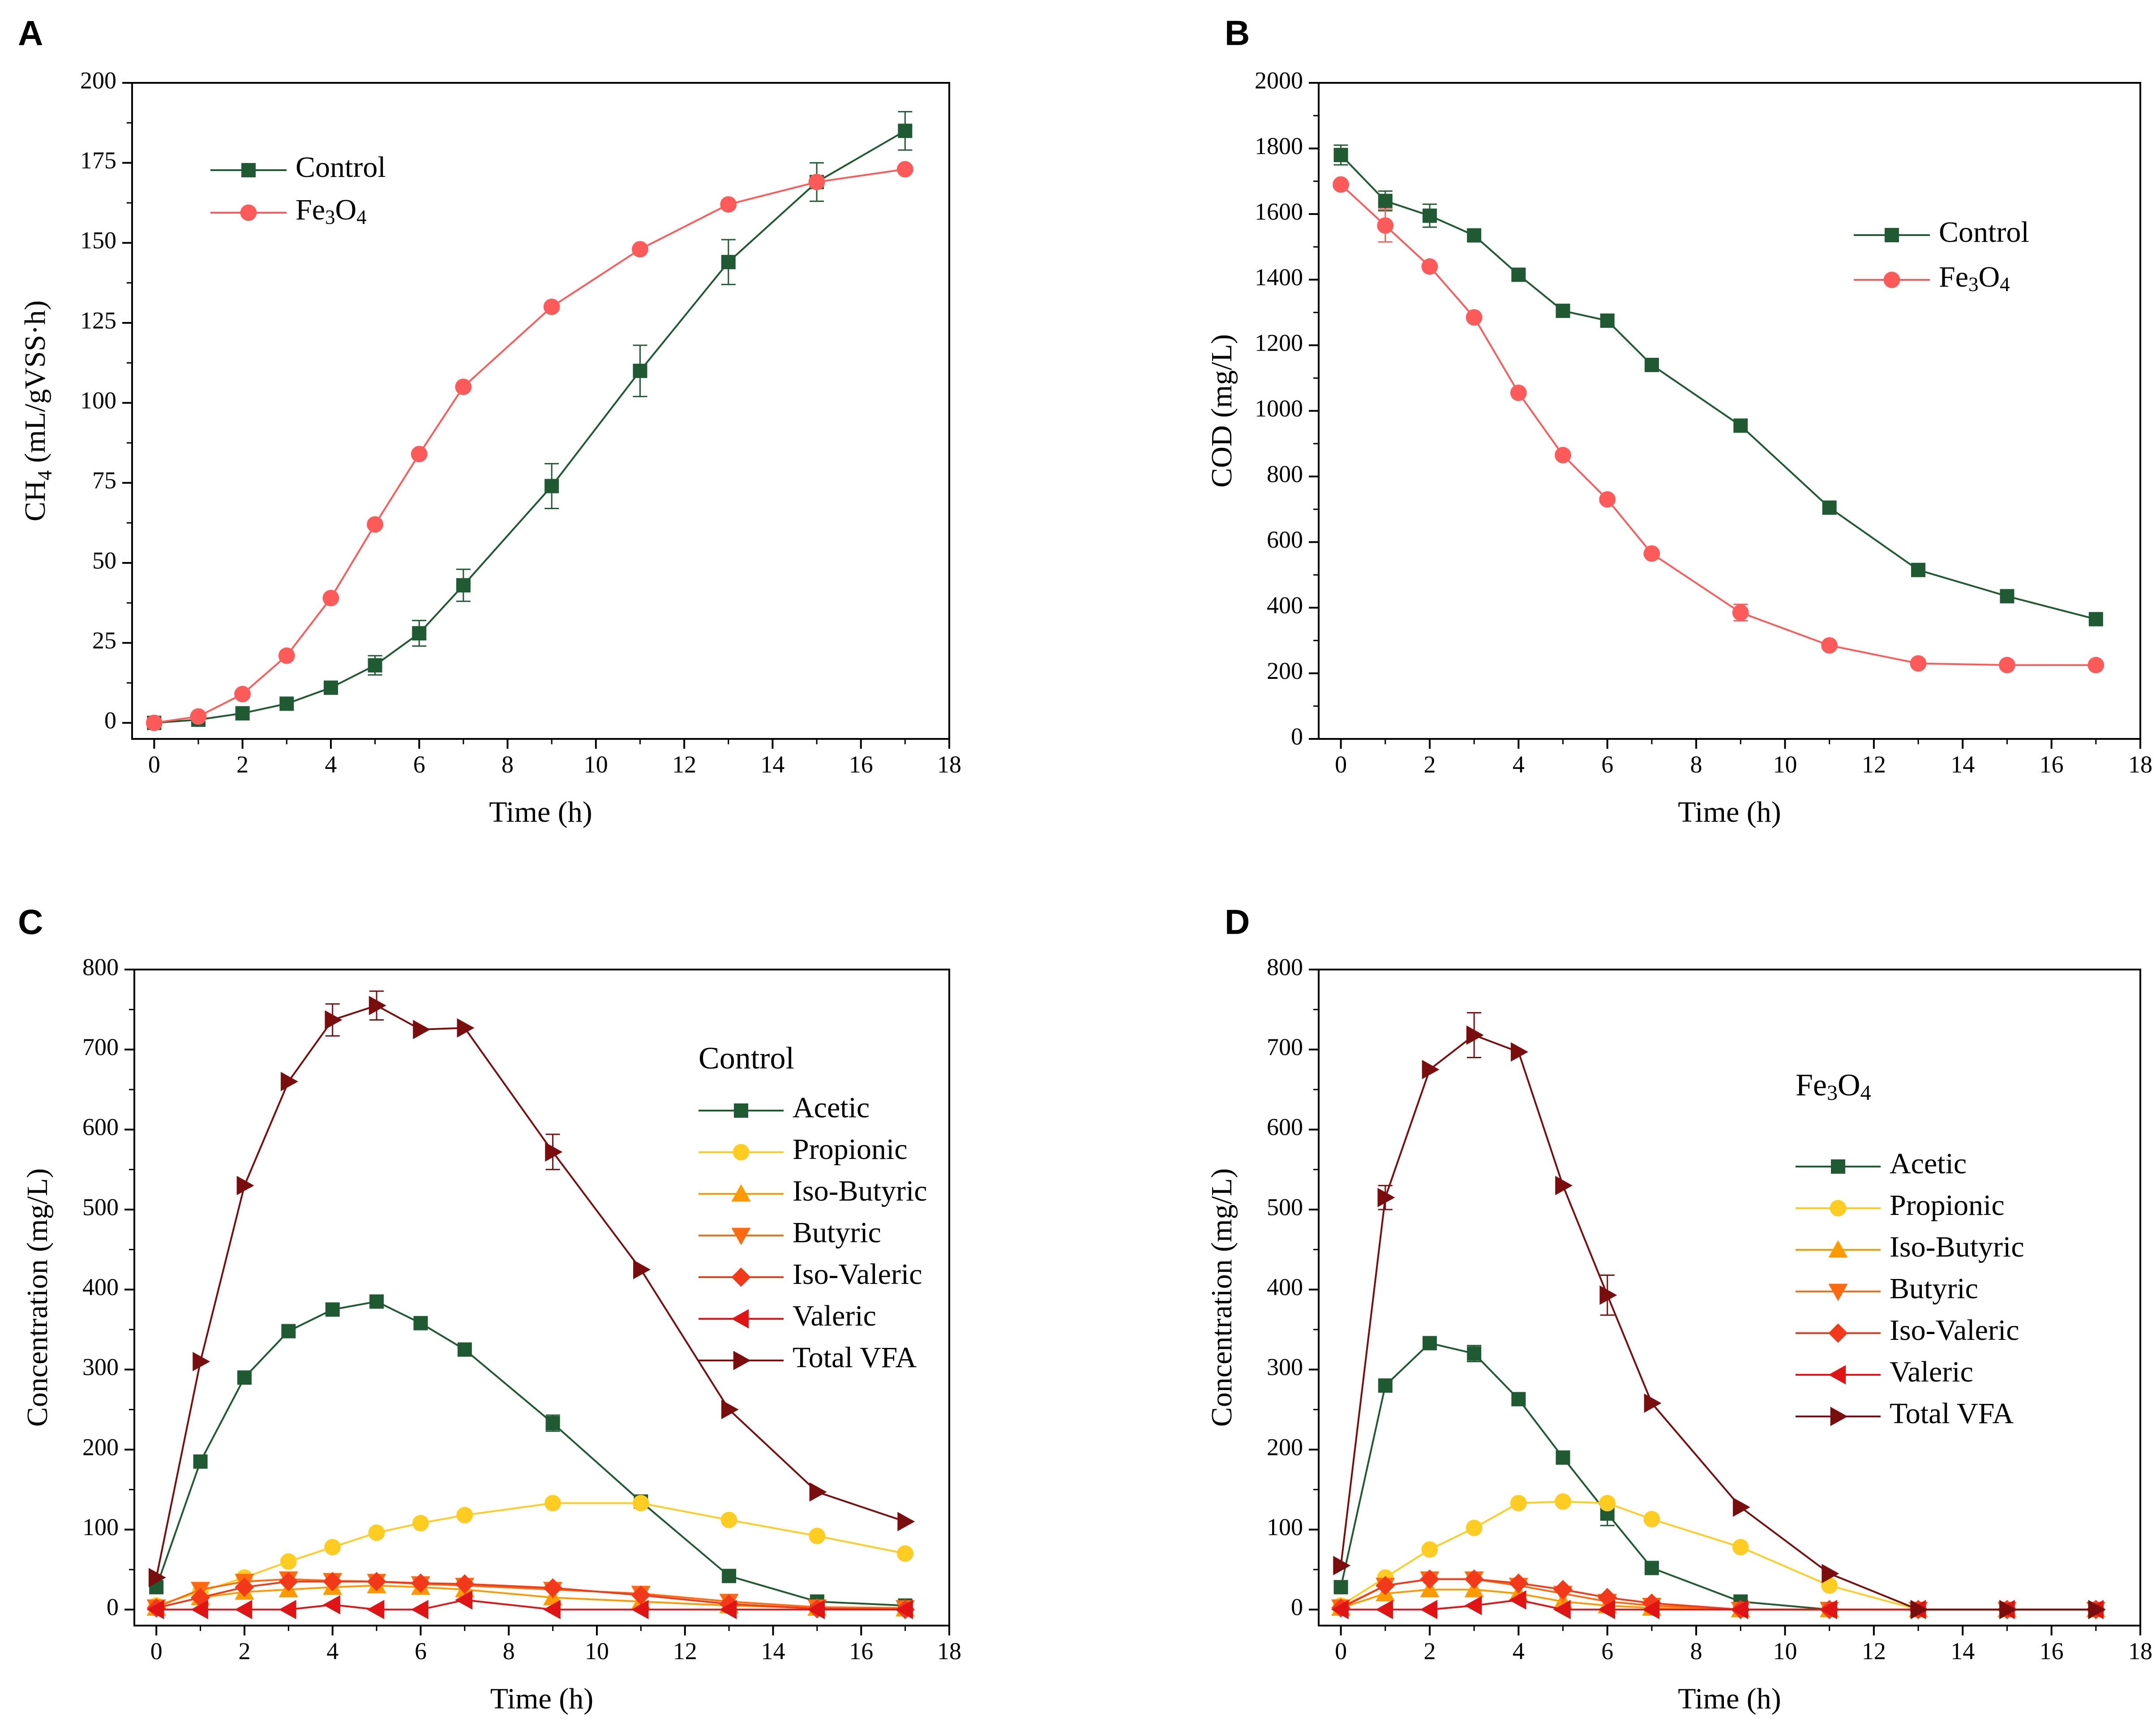  What do you see at coordinates (100, 1047) in the screenshot?
I see `y-tick-label: 700` at bounding box center [100, 1047].